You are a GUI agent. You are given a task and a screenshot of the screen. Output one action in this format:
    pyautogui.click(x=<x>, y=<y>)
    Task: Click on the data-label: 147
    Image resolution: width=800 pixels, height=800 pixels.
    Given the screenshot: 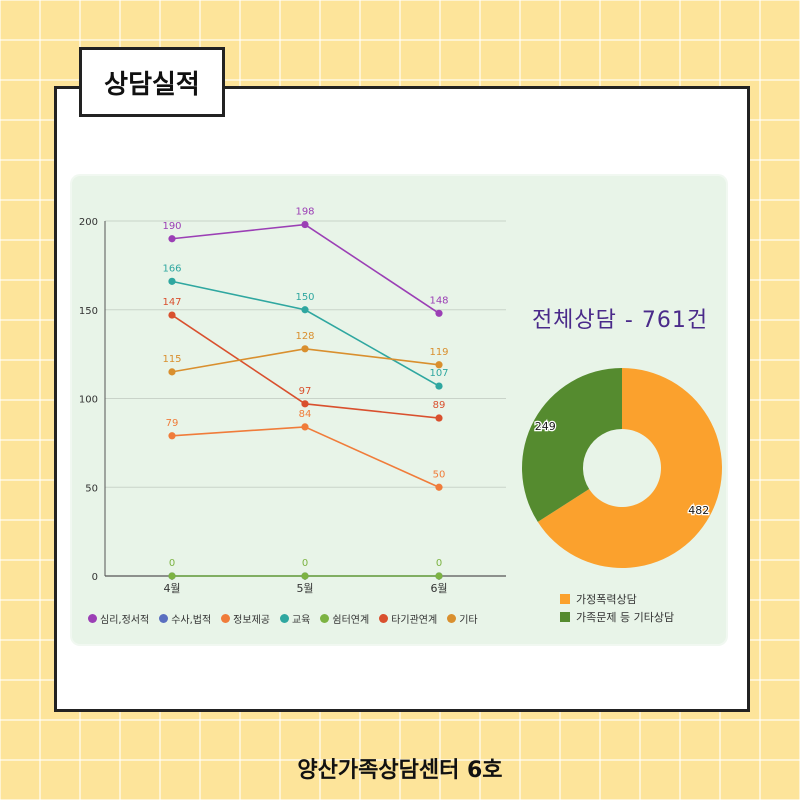 What is the action you would take?
    pyautogui.click(x=171, y=302)
    